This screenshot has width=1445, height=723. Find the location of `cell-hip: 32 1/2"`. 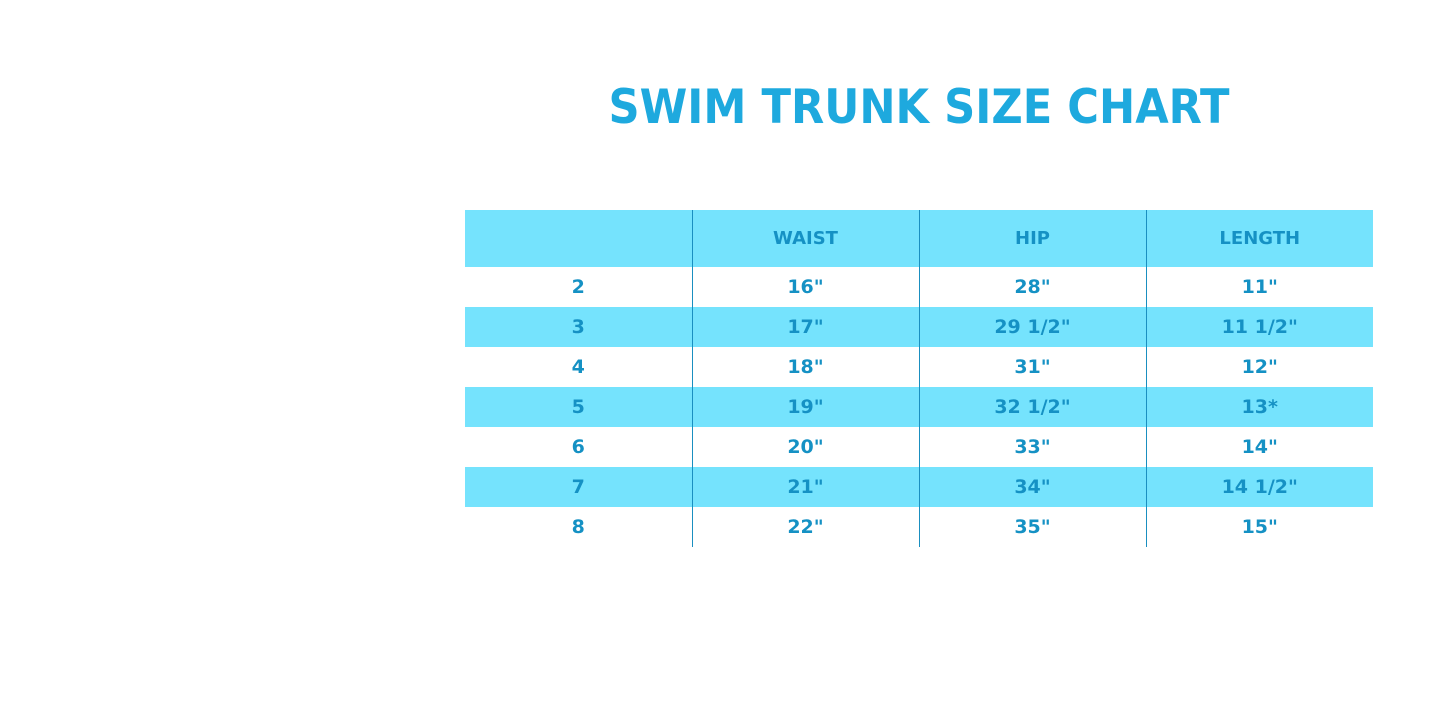

cell-hip: 32 1/2" is located at coordinates (1032, 407).